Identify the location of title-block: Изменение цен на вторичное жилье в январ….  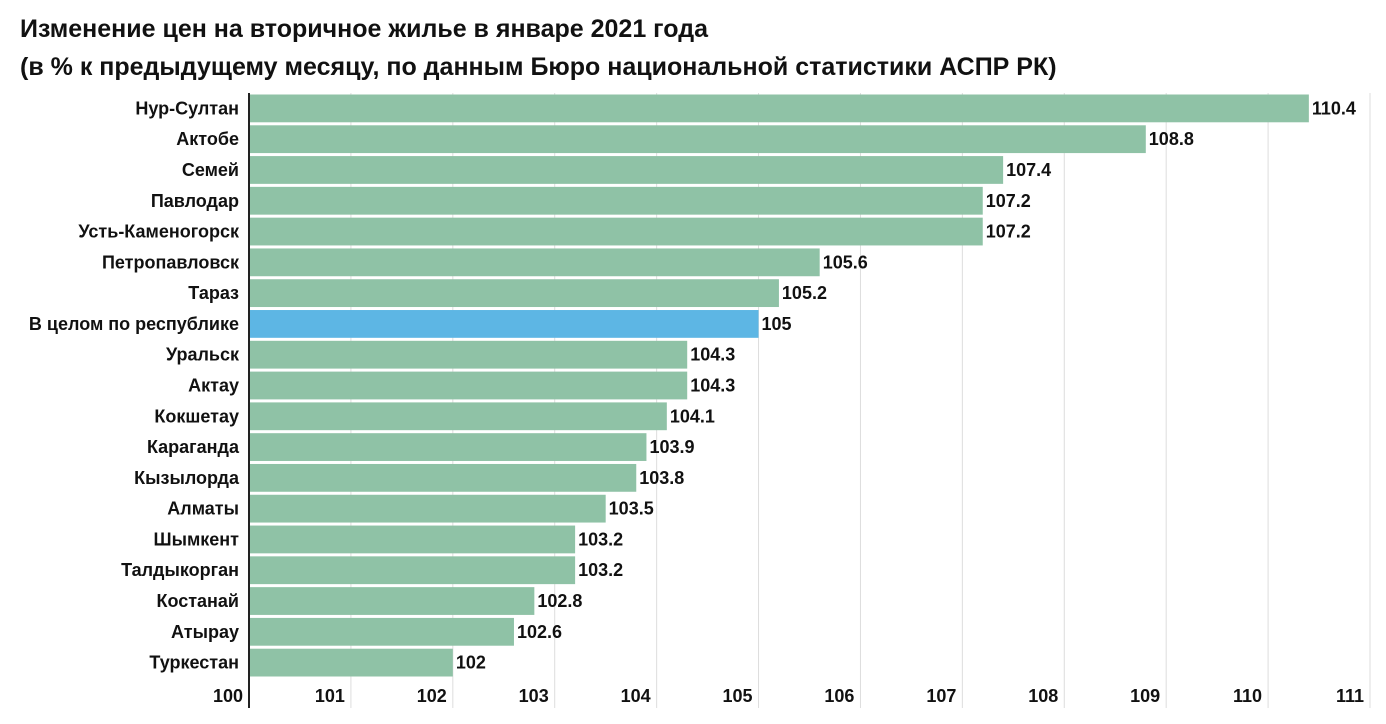
(538, 48).